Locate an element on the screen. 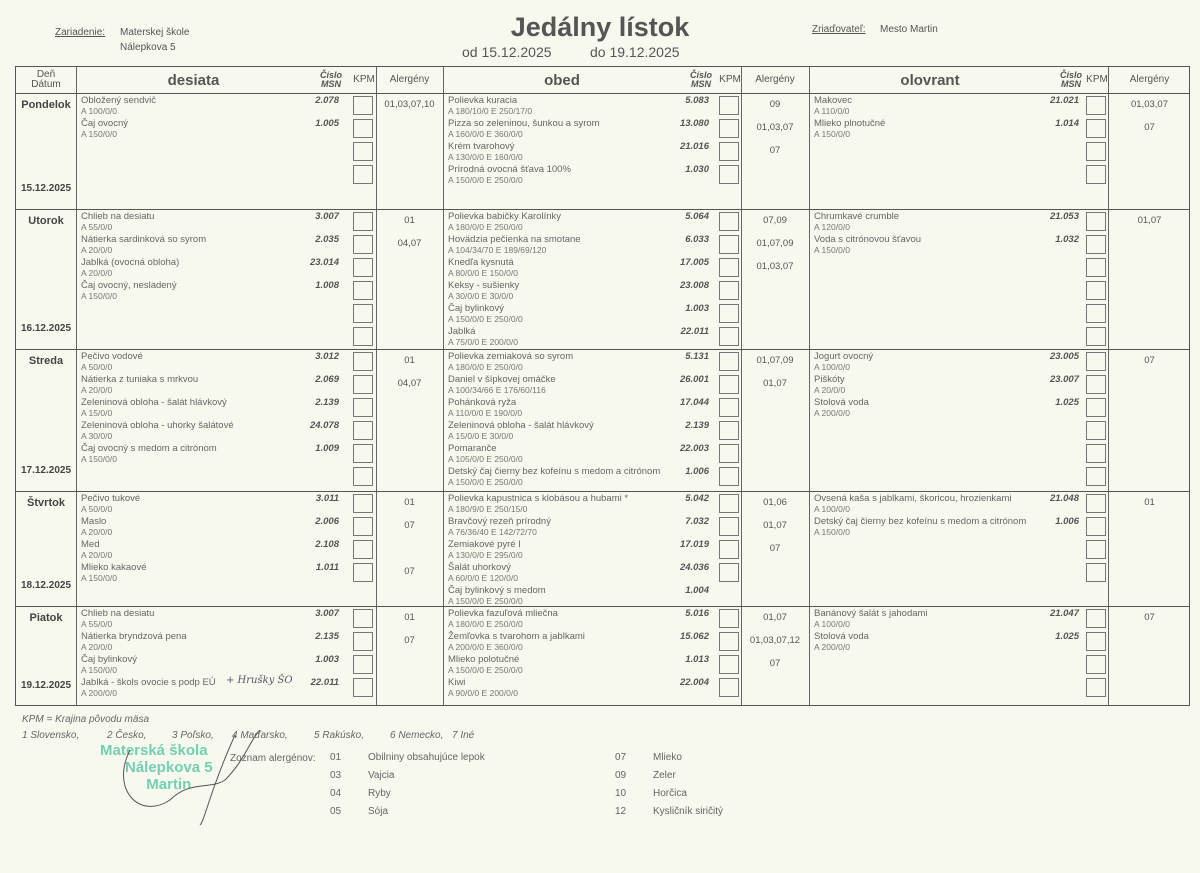 This screenshot has height=873, width=1200. menu-item-portion: A 110/0/0 is located at coordinates (832, 111).